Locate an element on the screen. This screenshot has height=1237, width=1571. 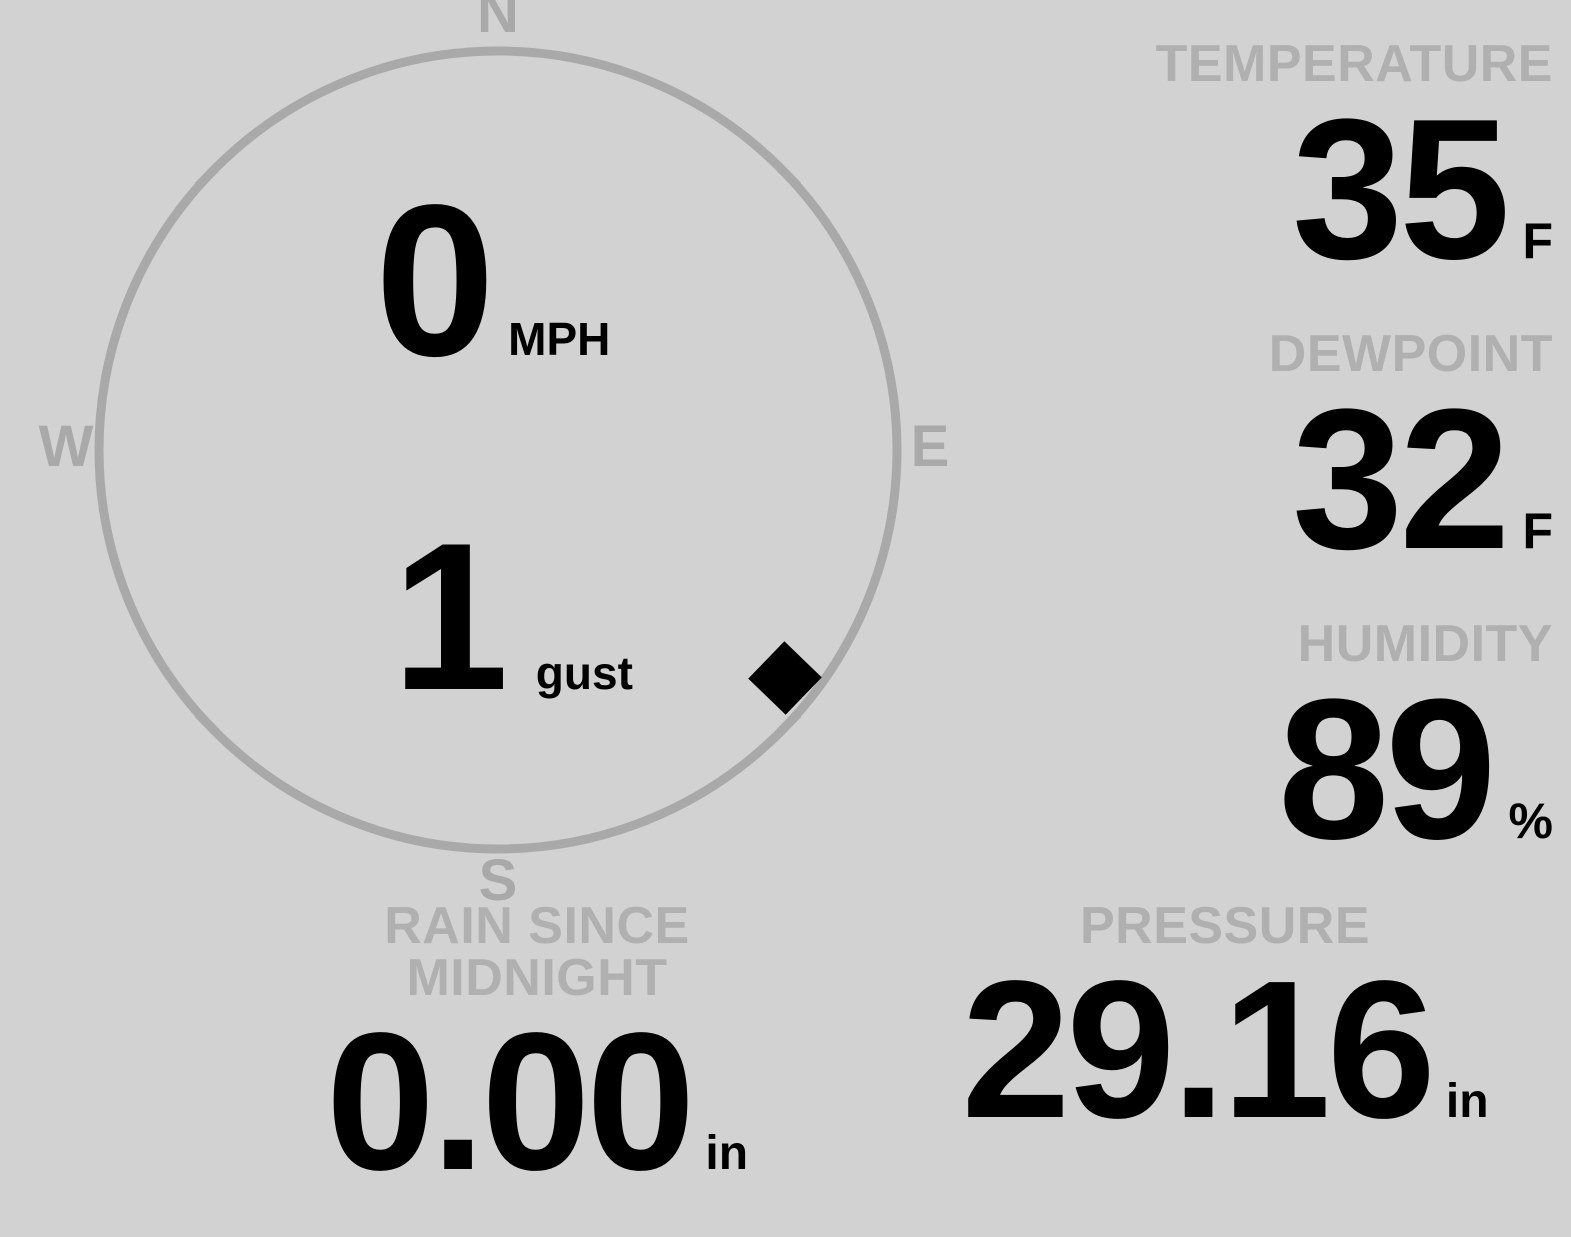
pressure-value: 29.16 is located at coordinates (1198, 1049).